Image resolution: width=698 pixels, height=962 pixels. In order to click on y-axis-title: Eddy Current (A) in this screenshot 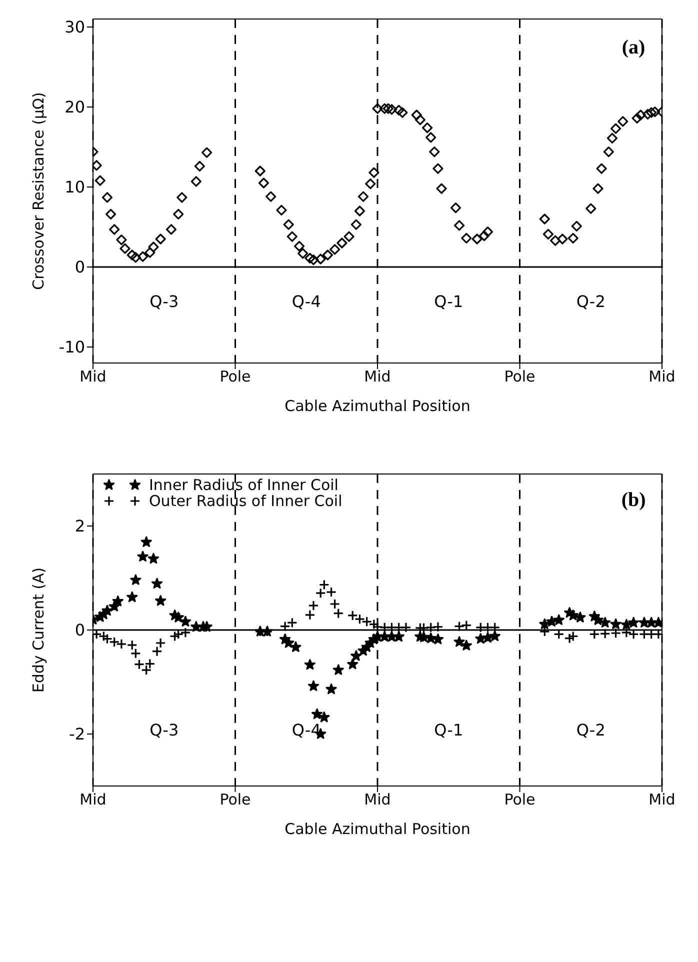, I will do `click(38, 630)`.